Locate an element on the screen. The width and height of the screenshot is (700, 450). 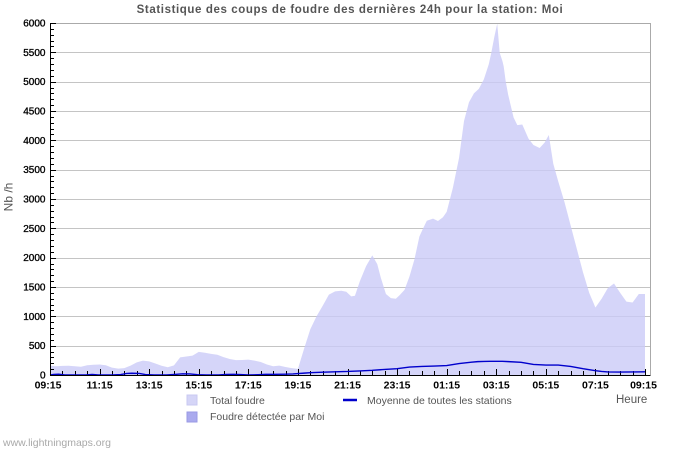
svg-text: 17:15 is located at coordinates (248, 386).